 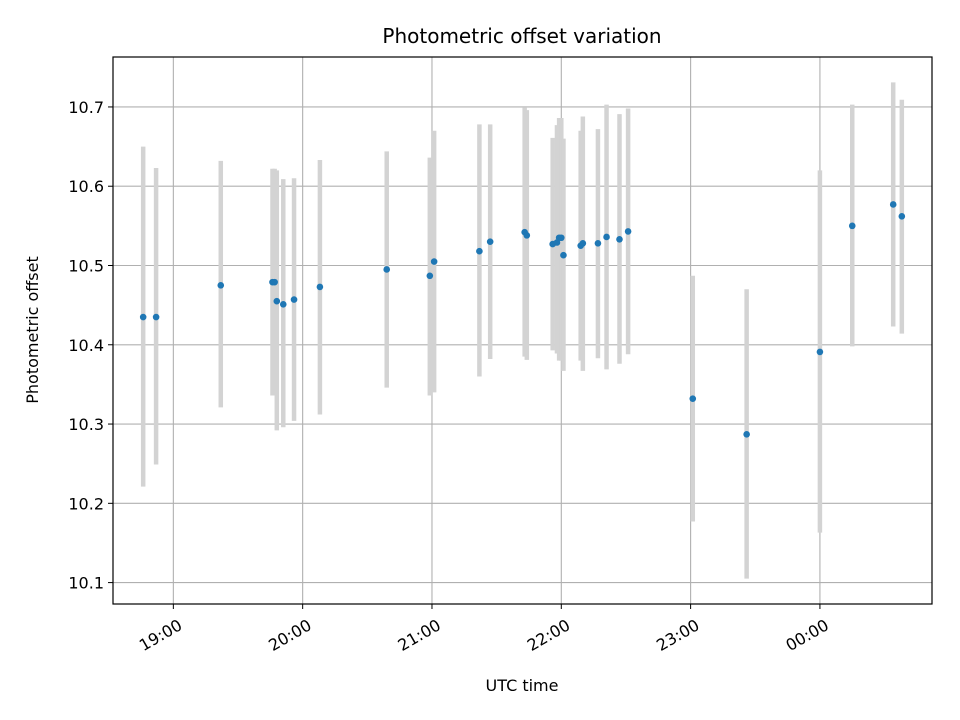 I want to click on y-tick-label: 10.2, so click(x=86, y=503).